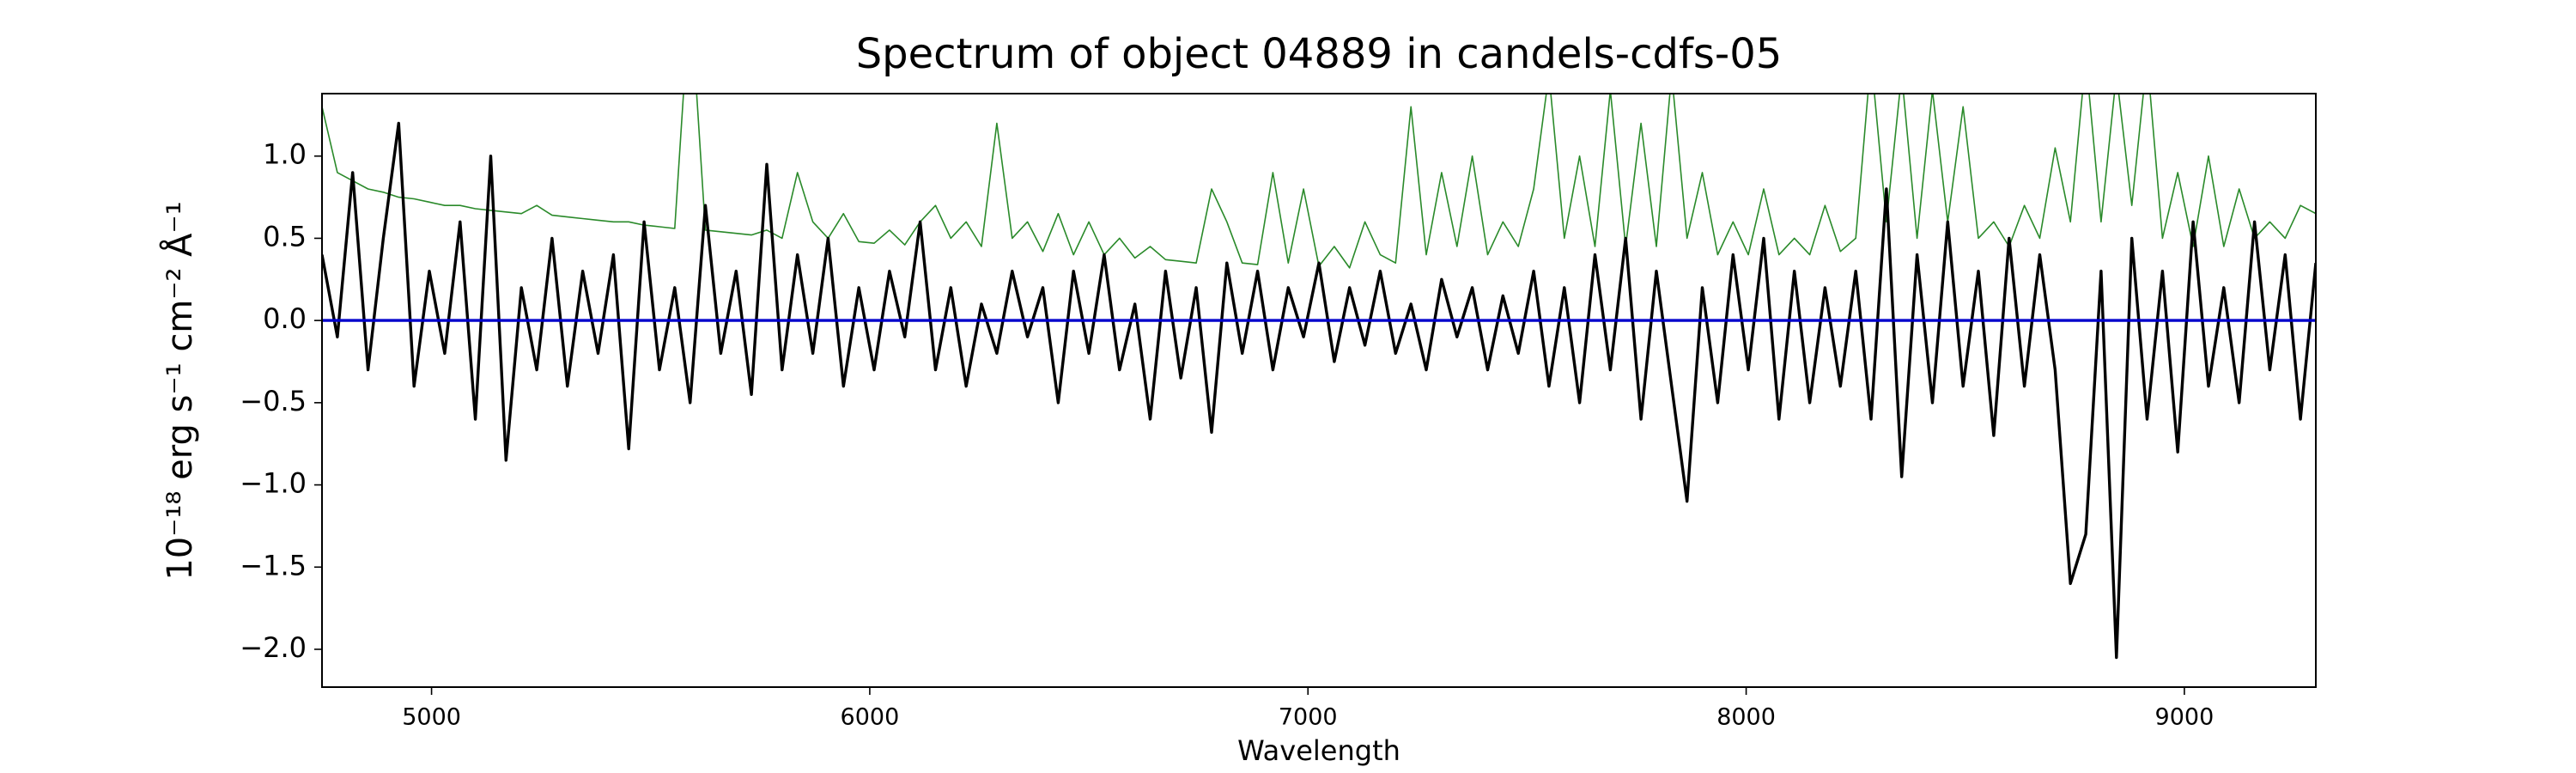 The width and height of the screenshot is (2576, 773). Describe the element at coordinates (273, 647) in the screenshot. I see `y-tick-label: −2.0` at that location.